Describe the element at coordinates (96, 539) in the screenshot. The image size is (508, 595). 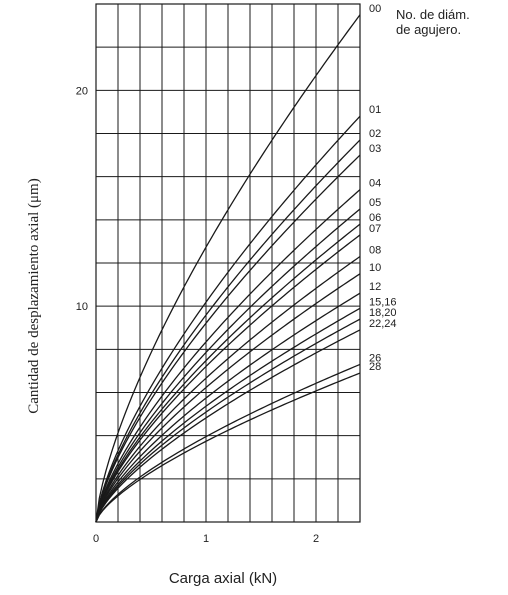
I see `x-tick-label: 0` at that location.